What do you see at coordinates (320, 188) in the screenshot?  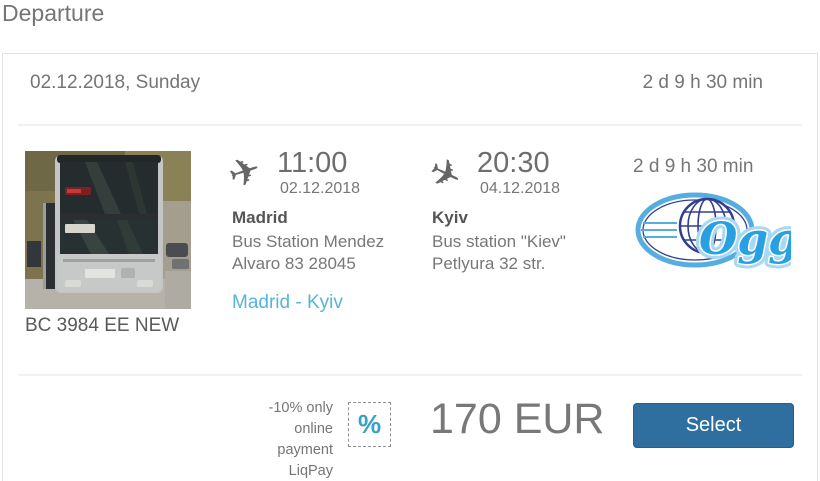 I see `departure-date: 02.12.2018` at bounding box center [320, 188].